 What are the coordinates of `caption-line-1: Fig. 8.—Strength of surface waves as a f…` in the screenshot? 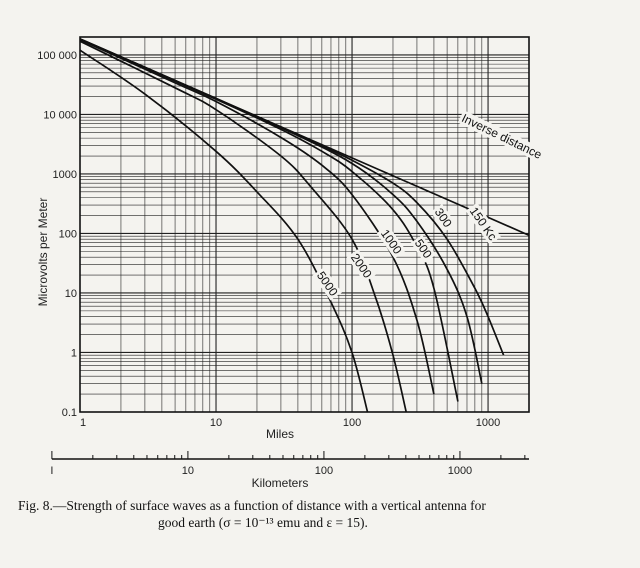 It's located at (252, 505).